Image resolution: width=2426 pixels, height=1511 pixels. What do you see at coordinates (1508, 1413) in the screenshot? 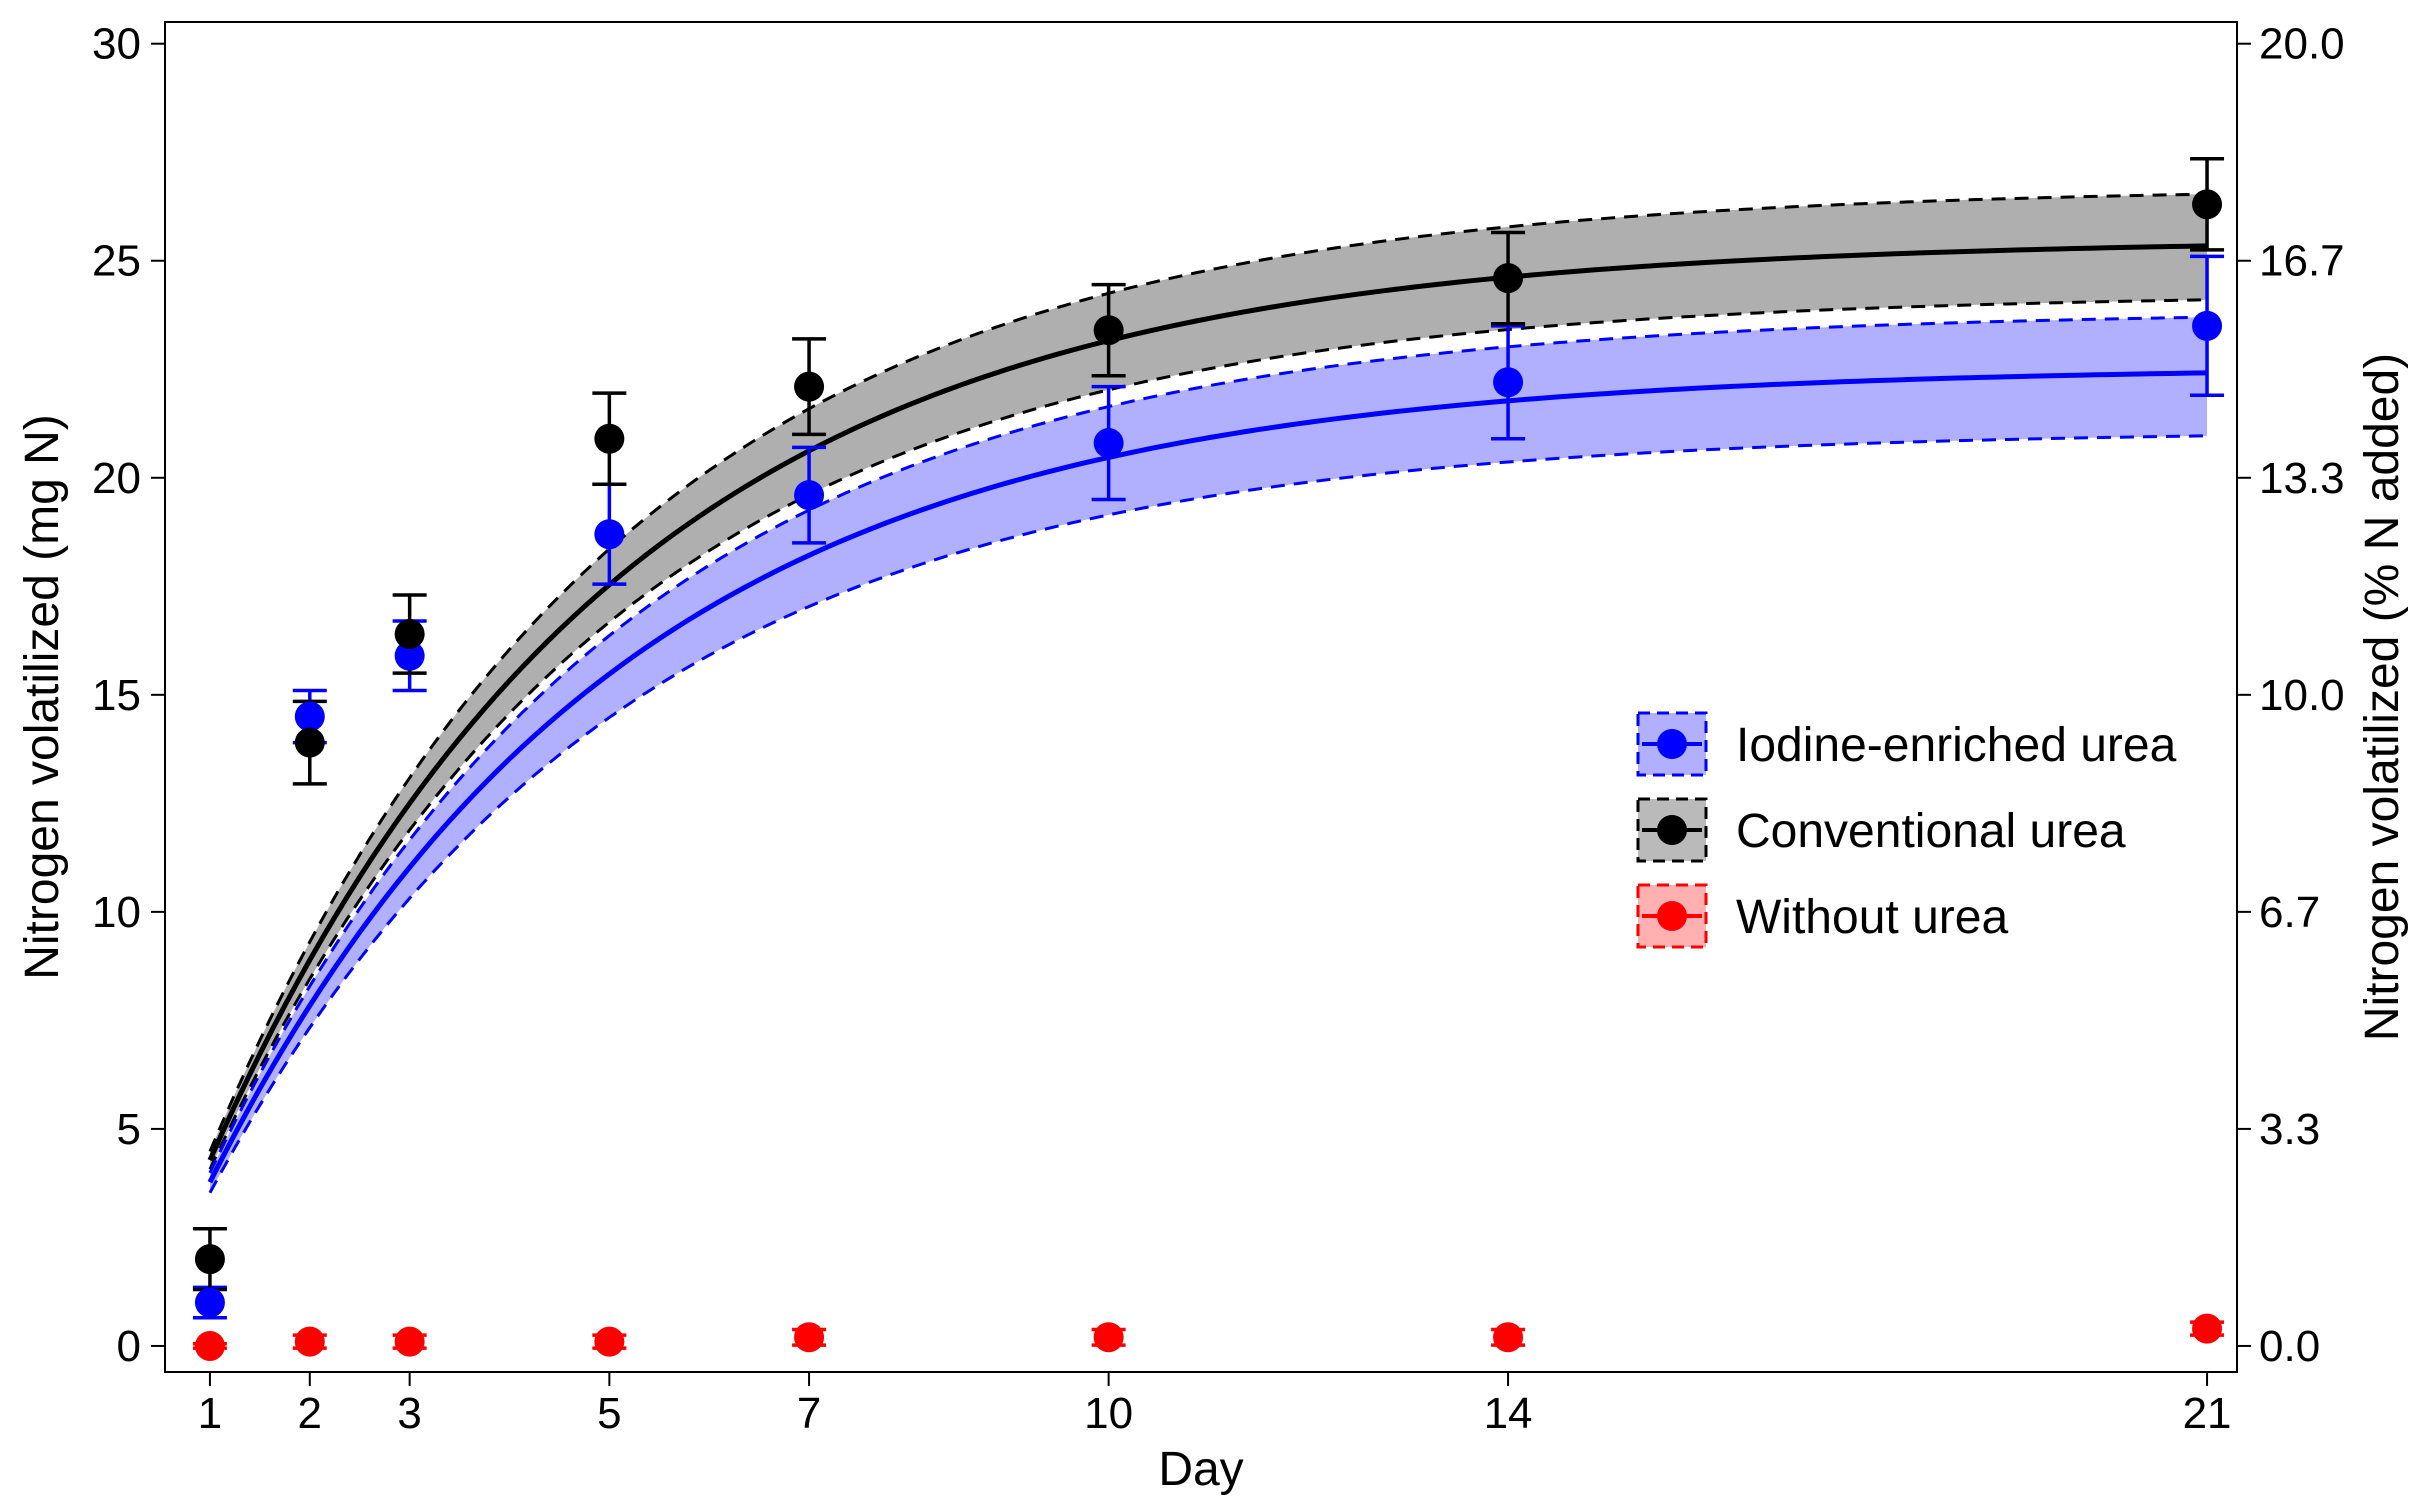
I see `x-tick-label: 14` at bounding box center [1508, 1413].